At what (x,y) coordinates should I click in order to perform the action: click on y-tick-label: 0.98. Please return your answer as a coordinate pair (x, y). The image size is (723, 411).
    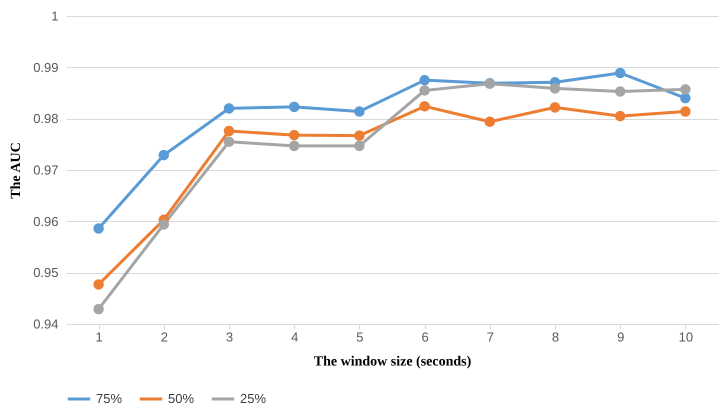
    Looking at the image, I should click on (45, 118).